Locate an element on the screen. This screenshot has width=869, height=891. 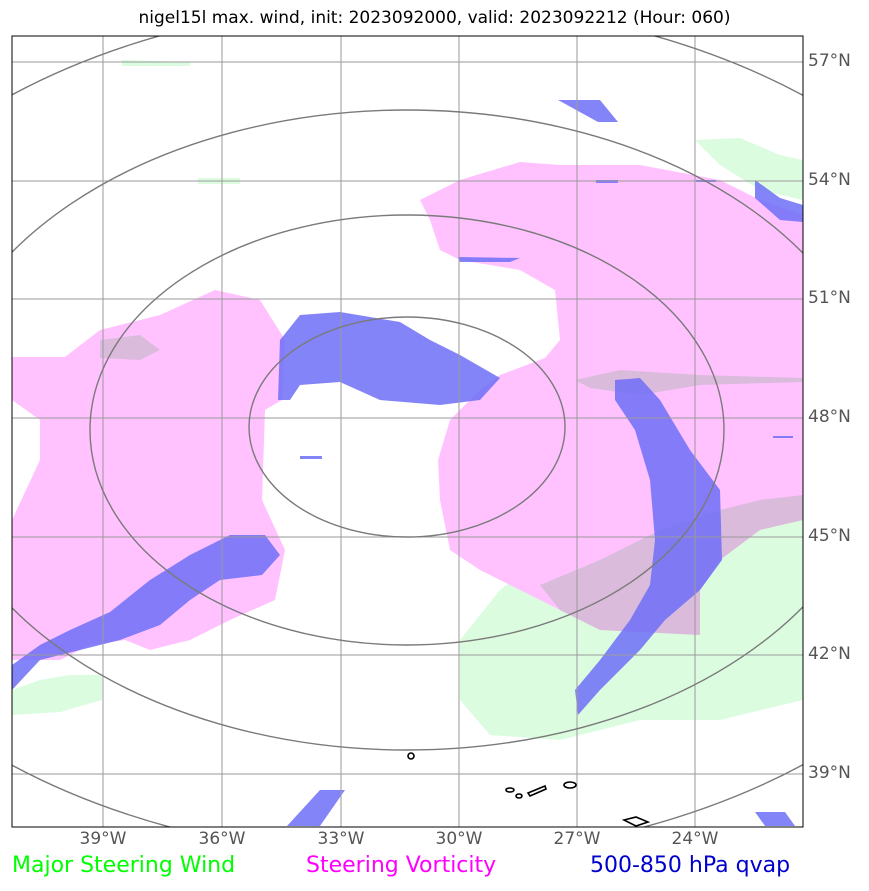
legend-steering-vorticity: Steering Vorticity is located at coordinates (401, 865).